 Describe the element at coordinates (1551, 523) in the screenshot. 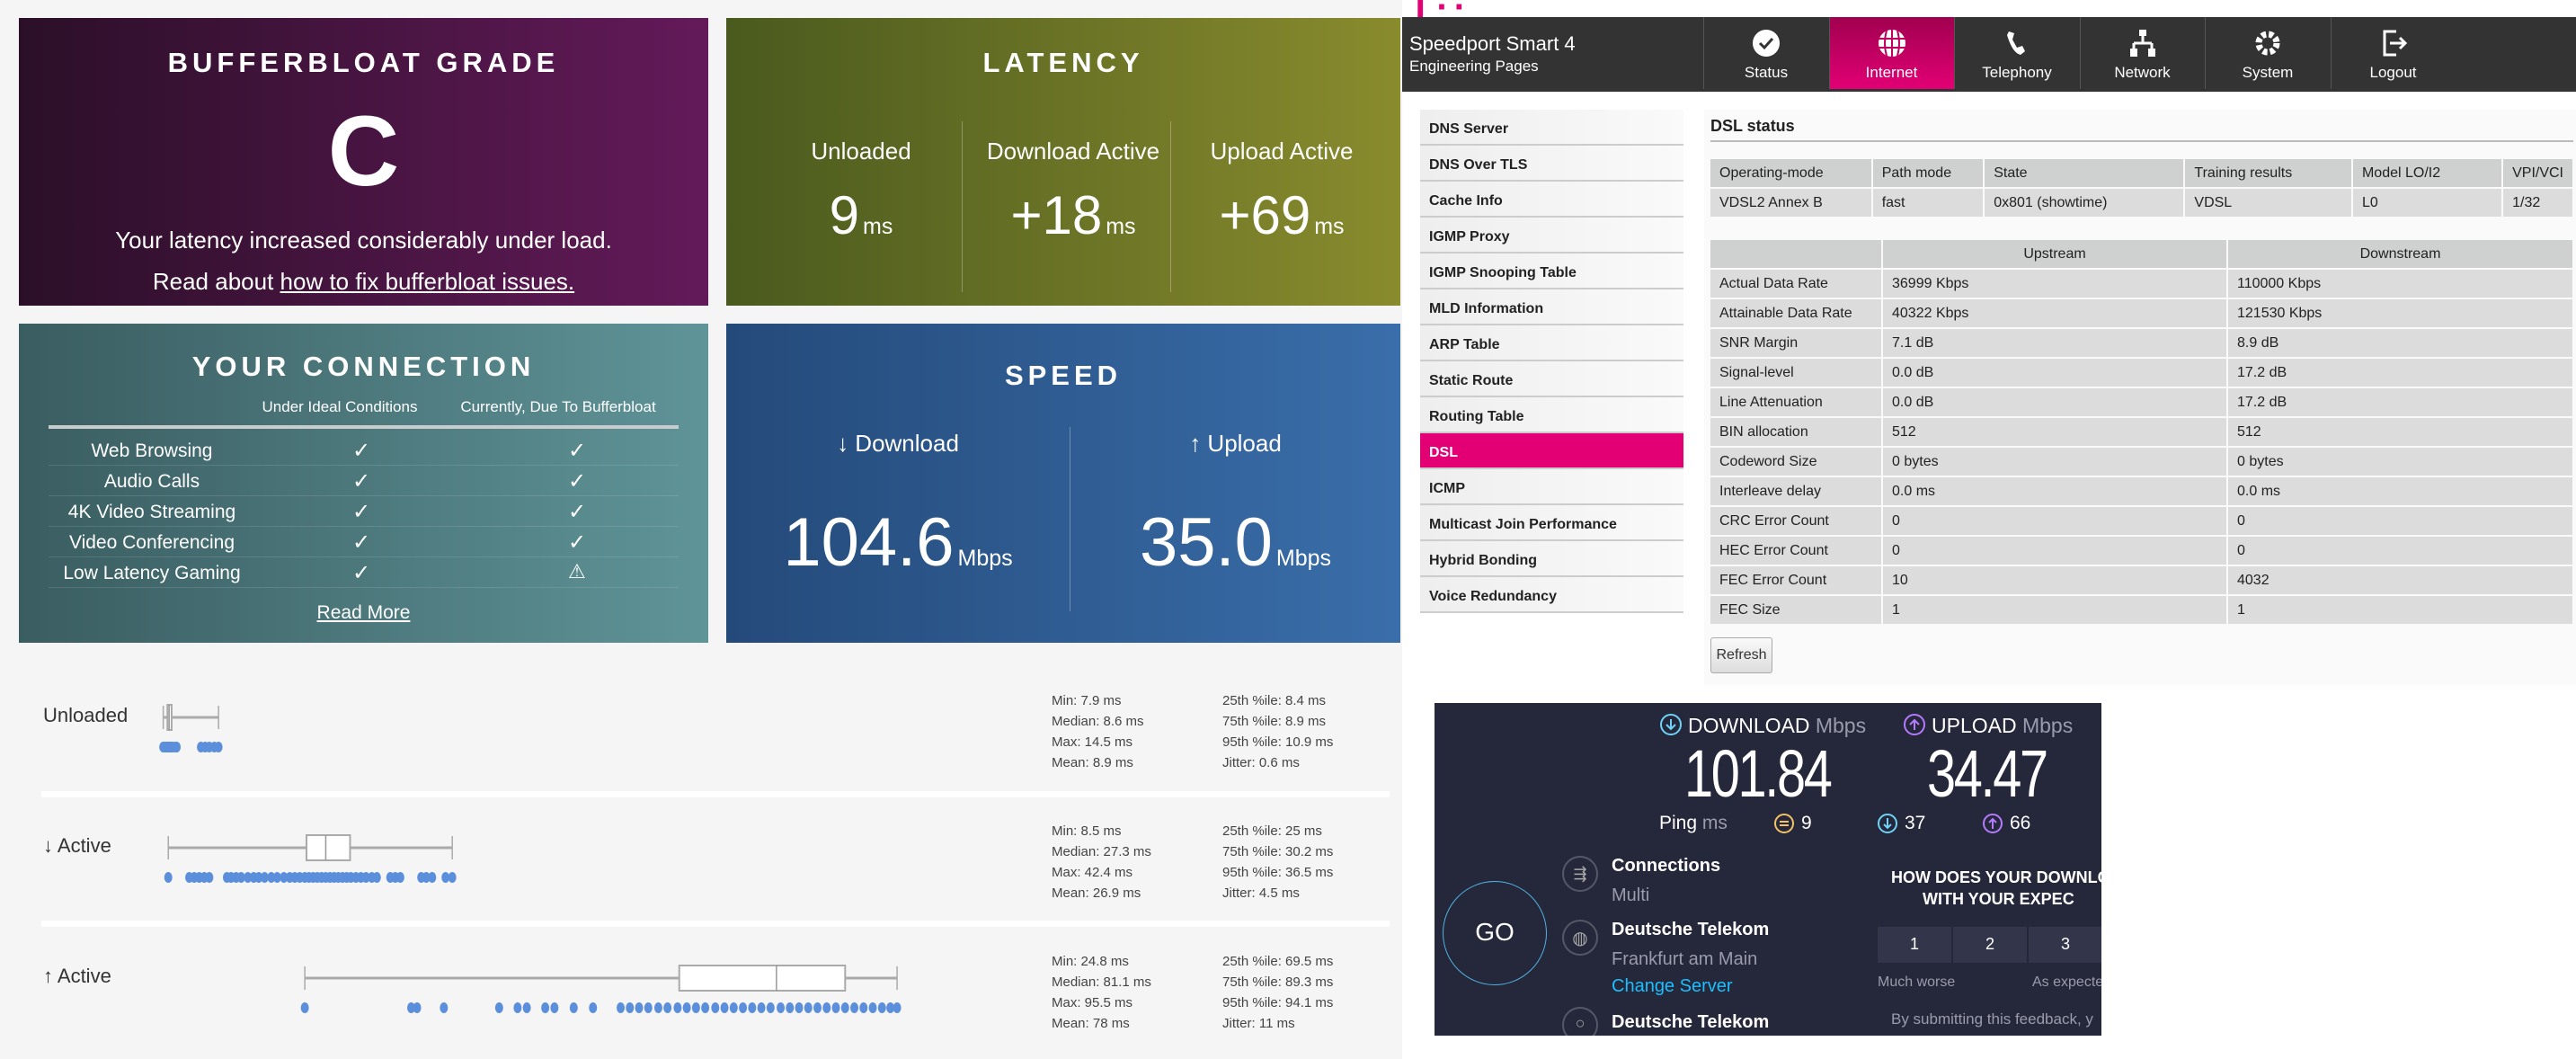

I see `sidebar-item: Multicast Join Performance` at that location.